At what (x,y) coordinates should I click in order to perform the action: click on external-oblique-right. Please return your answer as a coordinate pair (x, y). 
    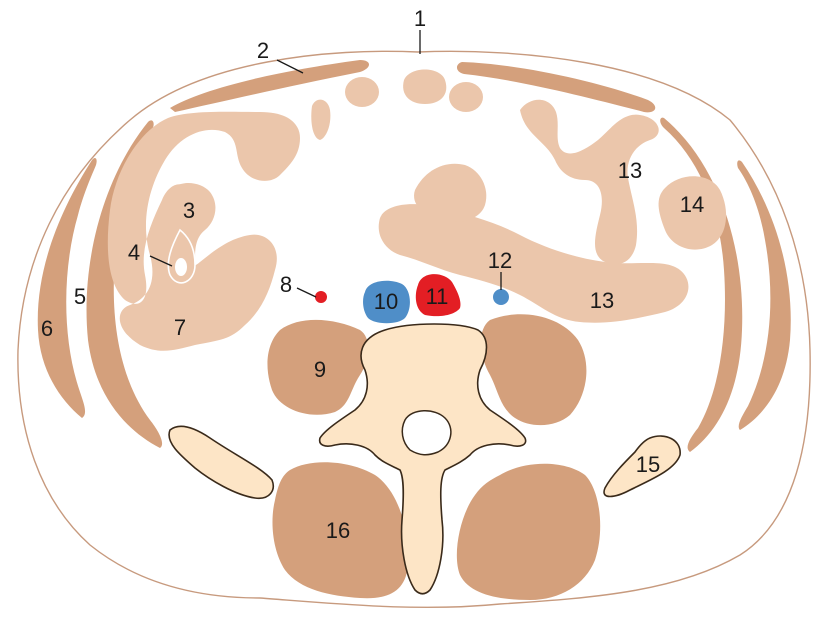
    Looking at the image, I should click on (764, 295).